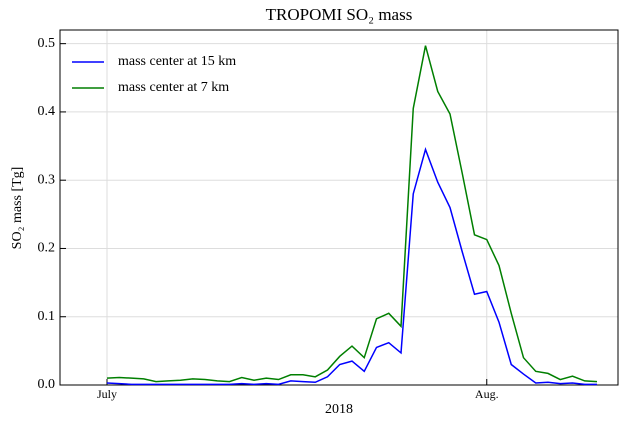 This screenshot has height=422, width=620. Describe the element at coordinates (177, 61) in the screenshot. I see `legend-label: mass center at 15 km` at that location.